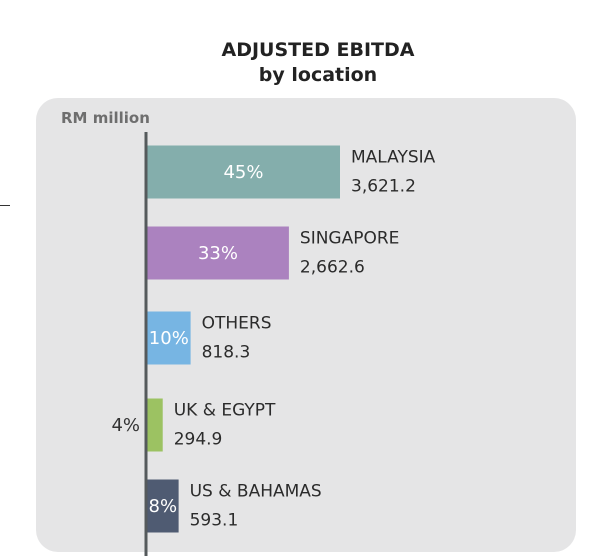 The image size is (600, 560). I want to click on bar-value-us-and-bahamas: 593.1, so click(214, 521).